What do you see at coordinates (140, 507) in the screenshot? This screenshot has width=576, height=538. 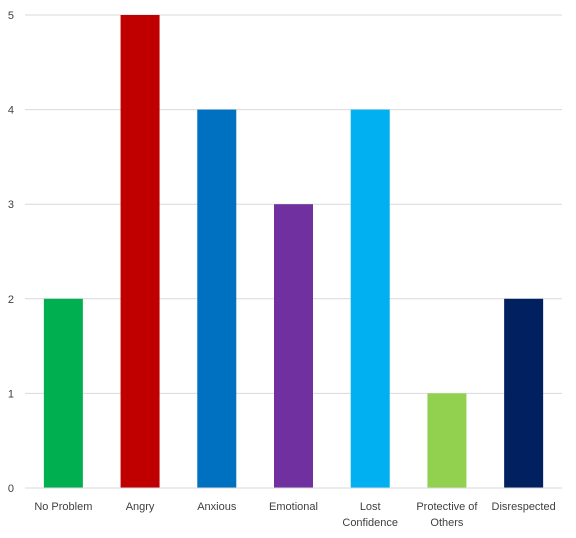 I see `x-tick-label: Angry` at bounding box center [140, 507].